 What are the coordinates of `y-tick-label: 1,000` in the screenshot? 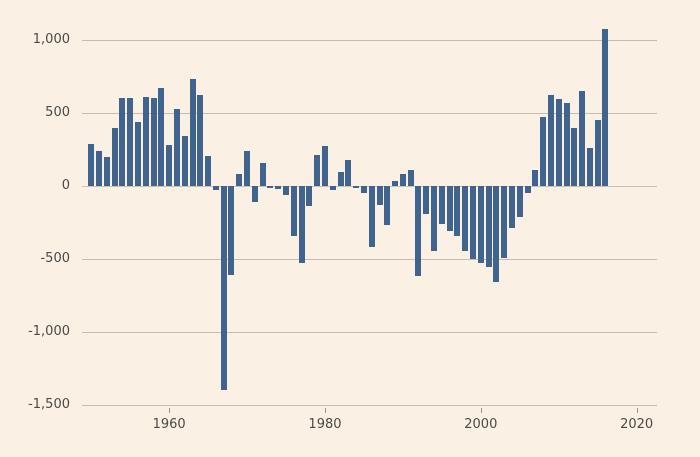 It's located at (51, 39).